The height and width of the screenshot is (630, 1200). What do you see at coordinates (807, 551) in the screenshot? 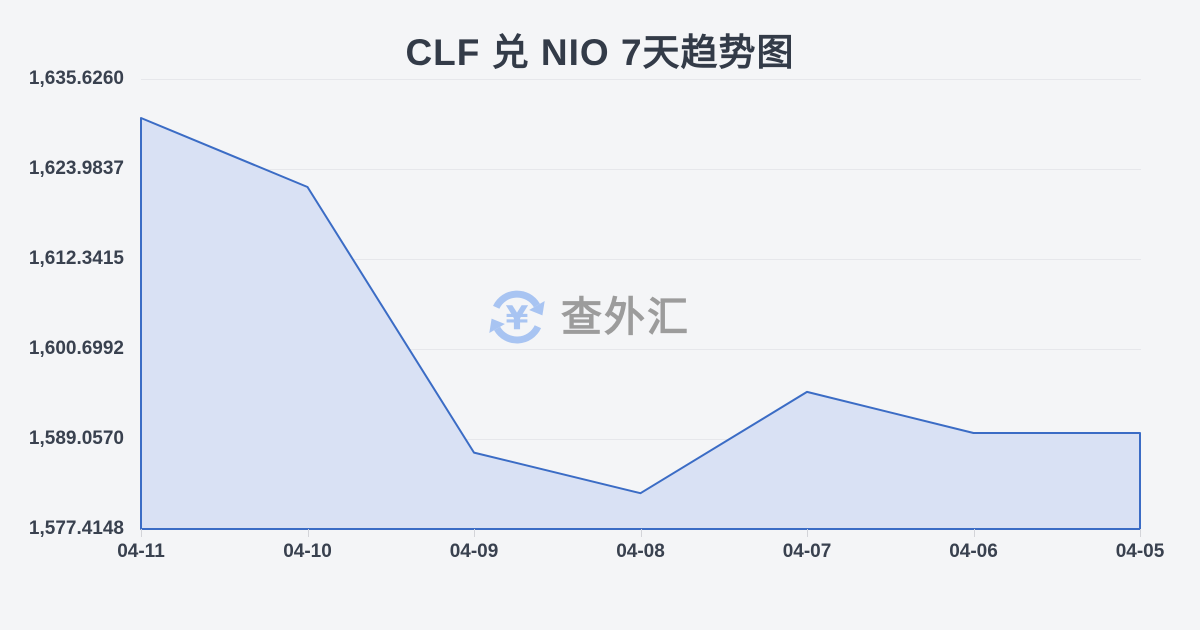
I see `x-axis-label: 04-07` at bounding box center [807, 551].